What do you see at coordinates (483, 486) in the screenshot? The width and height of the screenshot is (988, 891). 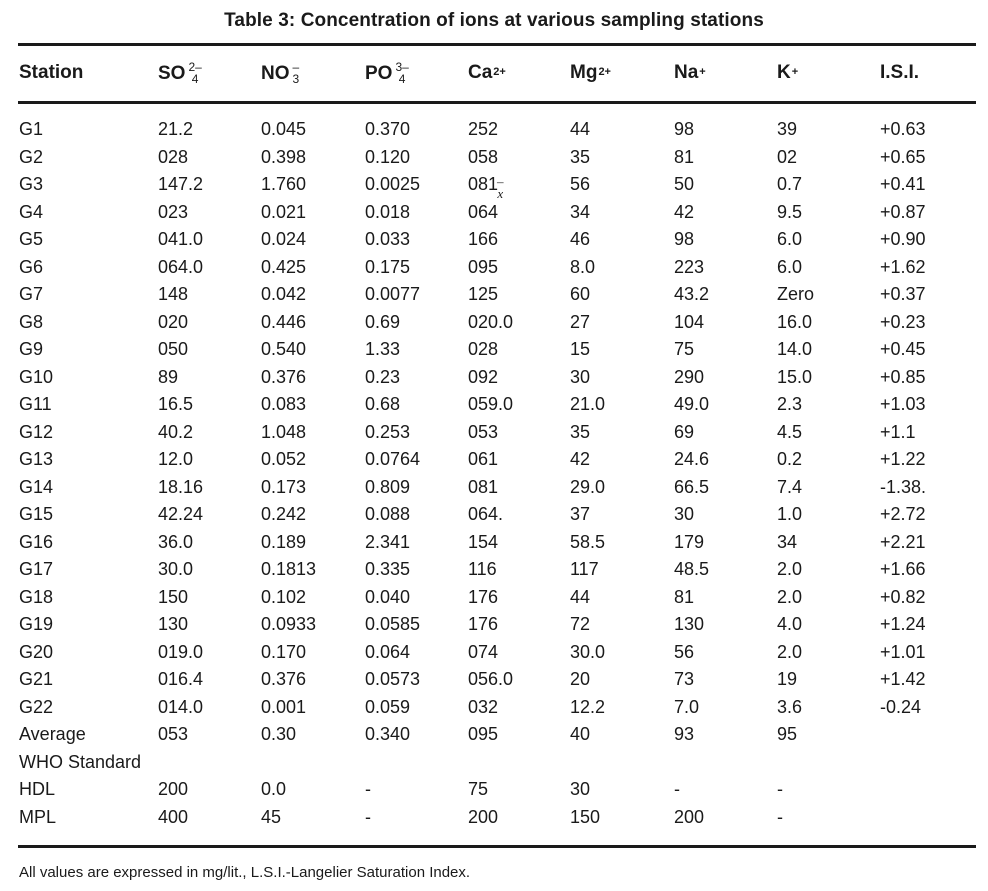 I see `cell-calcium: 081` at bounding box center [483, 486].